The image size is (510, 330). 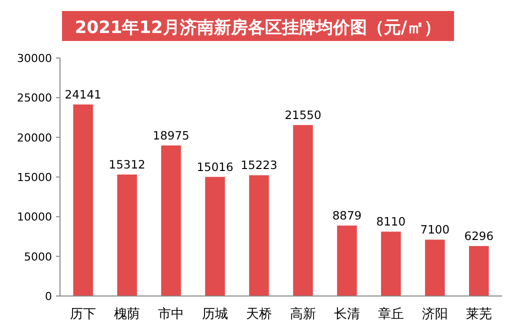 I want to click on data-label: 8110, so click(x=391, y=221).